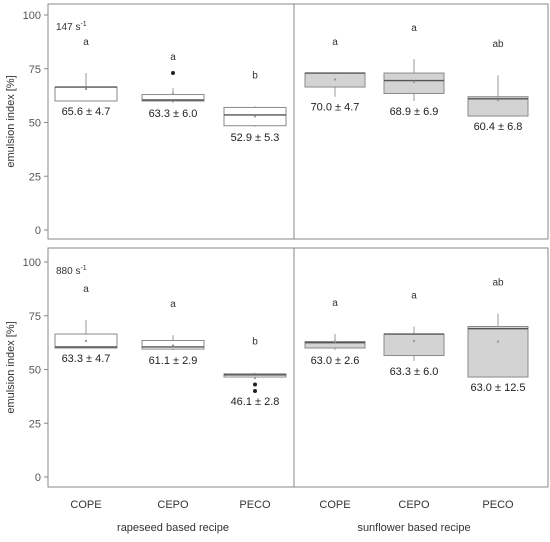 This screenshot has height=542, width=550. What do you see at coordinates (71, 27) in the screenshot?
I see `shear-rate-label: 147 s-1` at bounding box center [71, 27].